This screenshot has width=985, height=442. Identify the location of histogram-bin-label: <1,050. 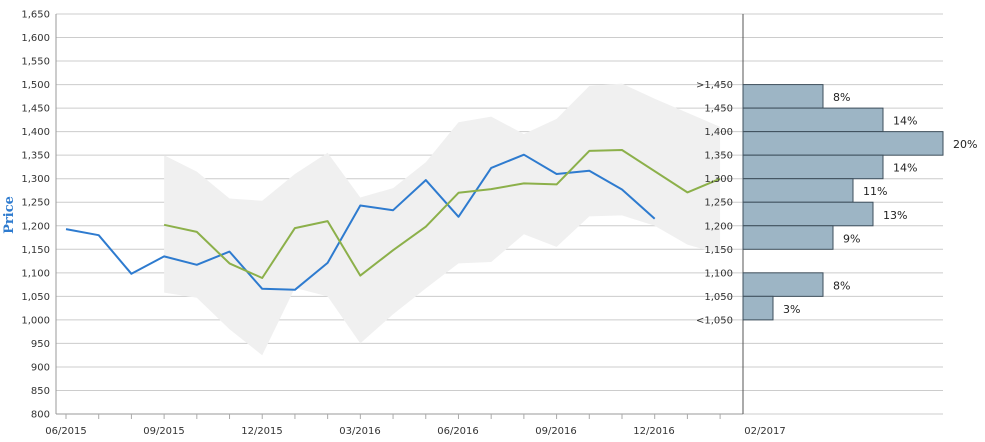
(714, 320).